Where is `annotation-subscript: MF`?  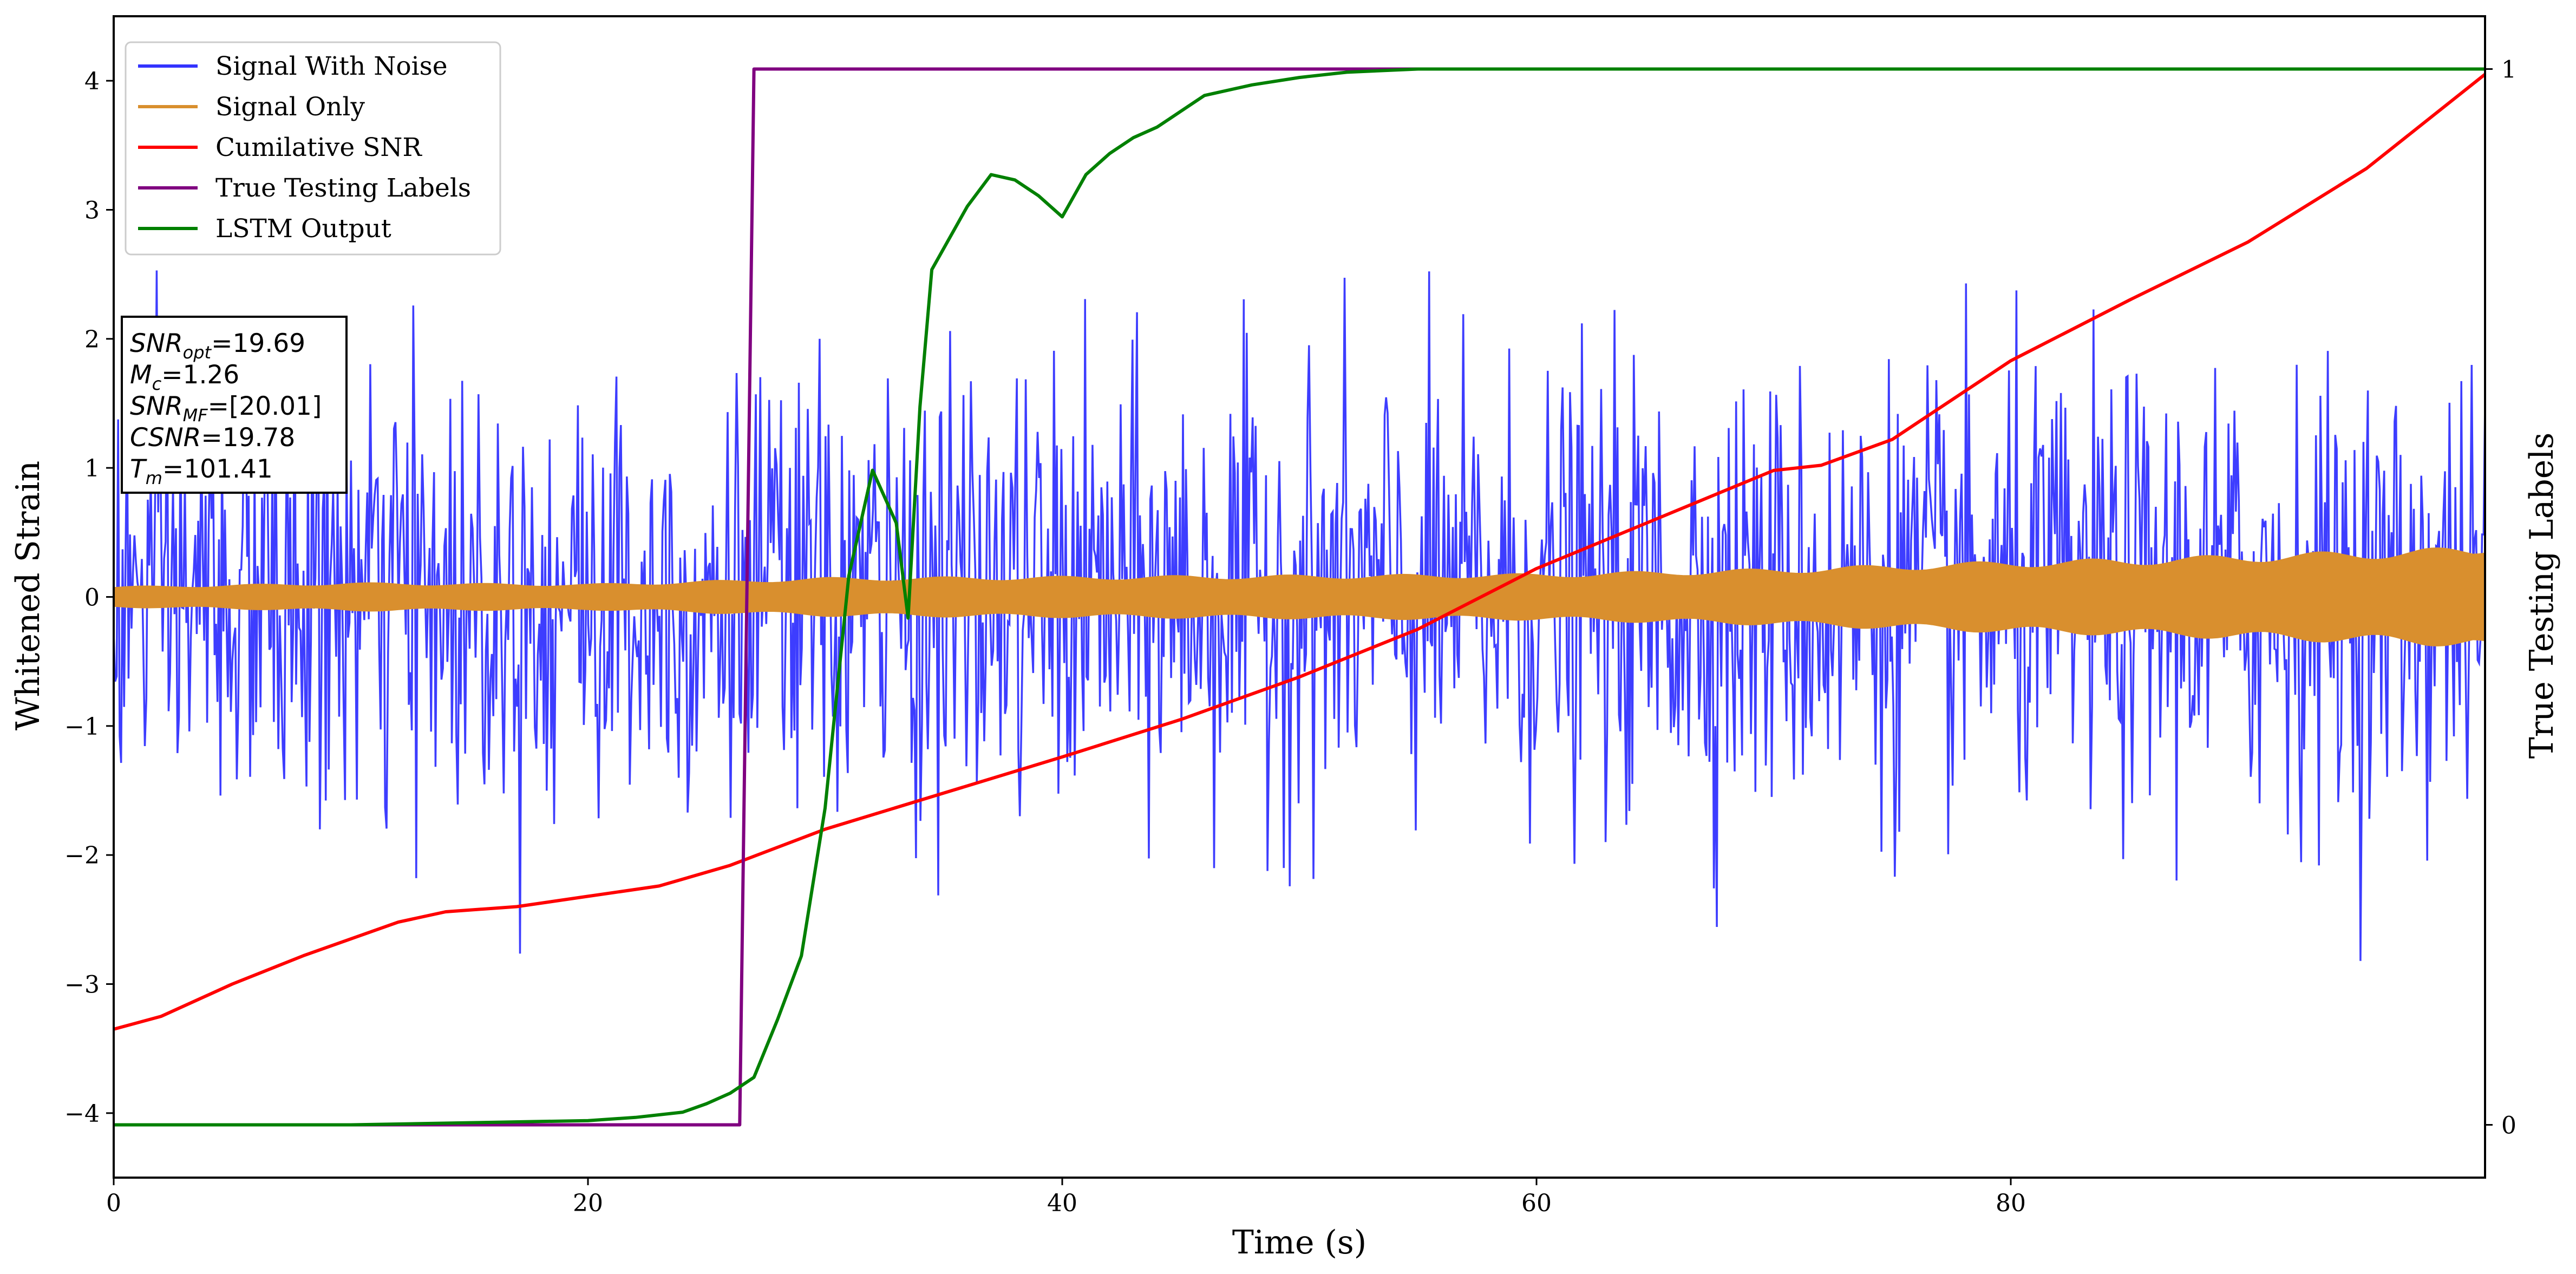 annotation-subscript: MF is located at coordinates (195, 415).